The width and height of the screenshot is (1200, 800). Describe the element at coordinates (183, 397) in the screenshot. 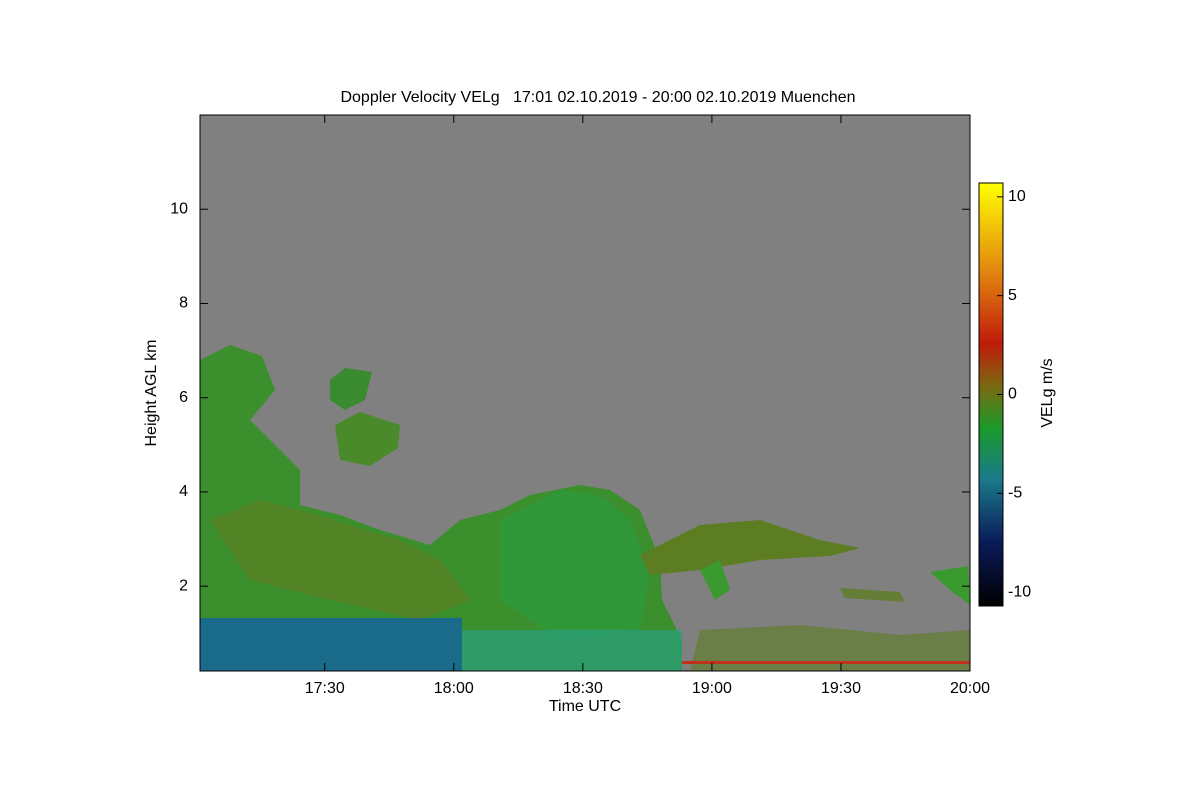

I see `y-tick-label: 6` at that location.